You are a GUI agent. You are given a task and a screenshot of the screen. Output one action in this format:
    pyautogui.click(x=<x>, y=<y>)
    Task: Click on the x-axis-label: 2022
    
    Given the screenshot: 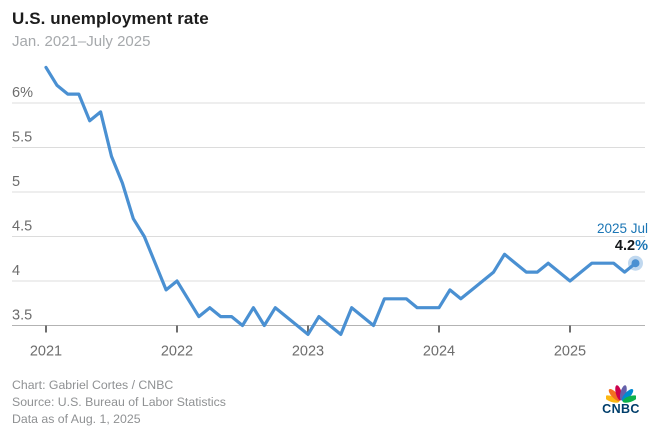 What is the action you would take?
    pyautogui.click(x=177, y=352)
    